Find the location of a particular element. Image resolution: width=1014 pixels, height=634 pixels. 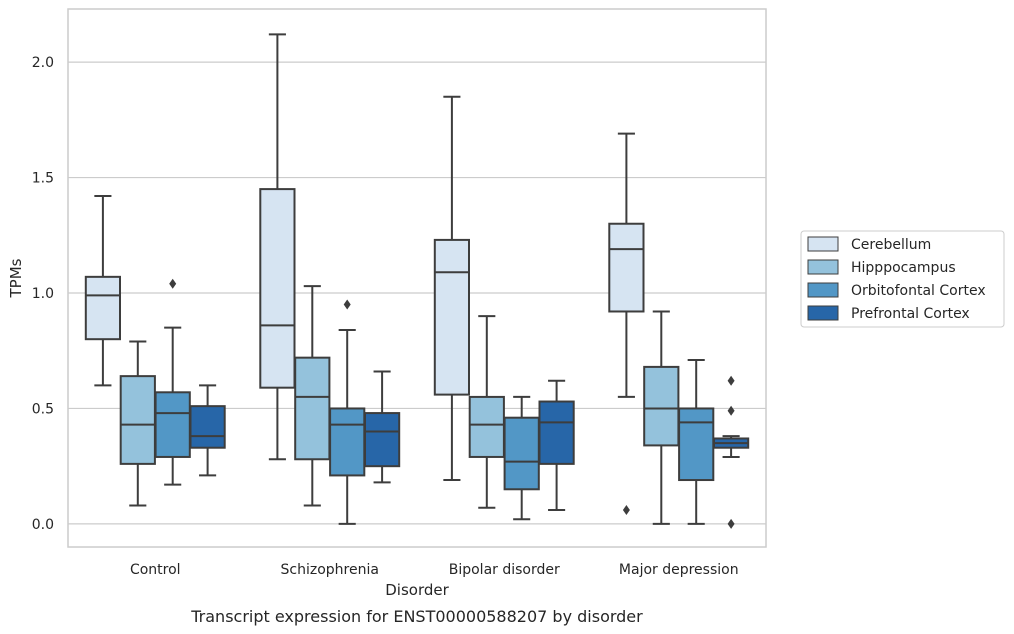

x-axis-label: Disorder is located at coordinates (417, 590).